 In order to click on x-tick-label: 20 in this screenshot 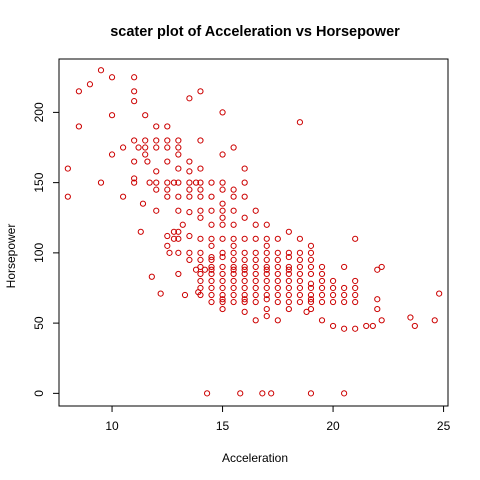, I will do `click(333, 426)`.